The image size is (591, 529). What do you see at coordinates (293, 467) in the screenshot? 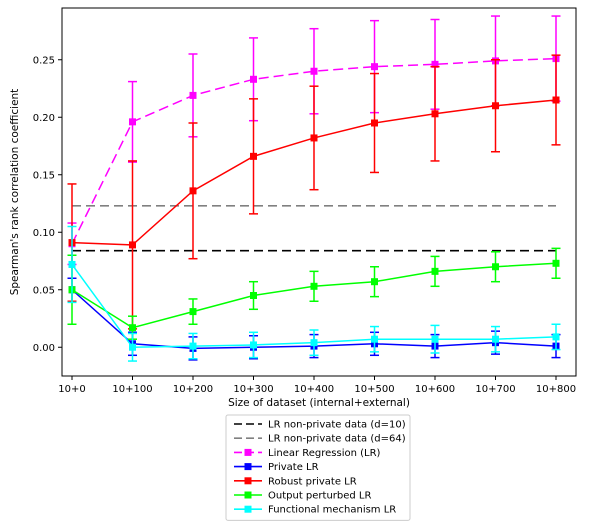
I see `legend-label: Private LR` at bounding box center [293, 467].